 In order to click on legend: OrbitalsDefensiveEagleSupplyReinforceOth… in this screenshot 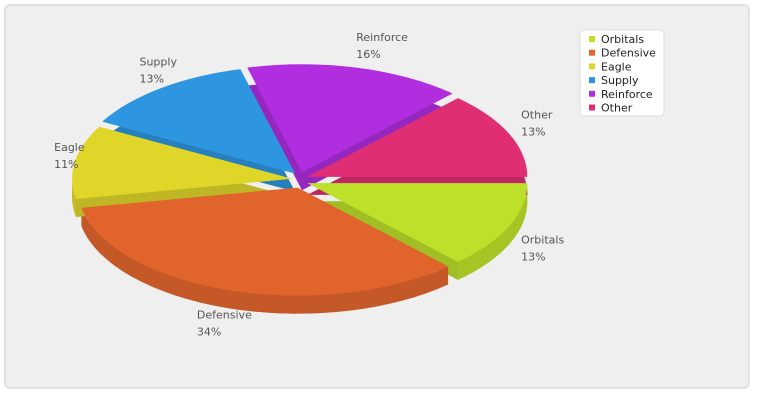, I will do `click(622, 73)`.